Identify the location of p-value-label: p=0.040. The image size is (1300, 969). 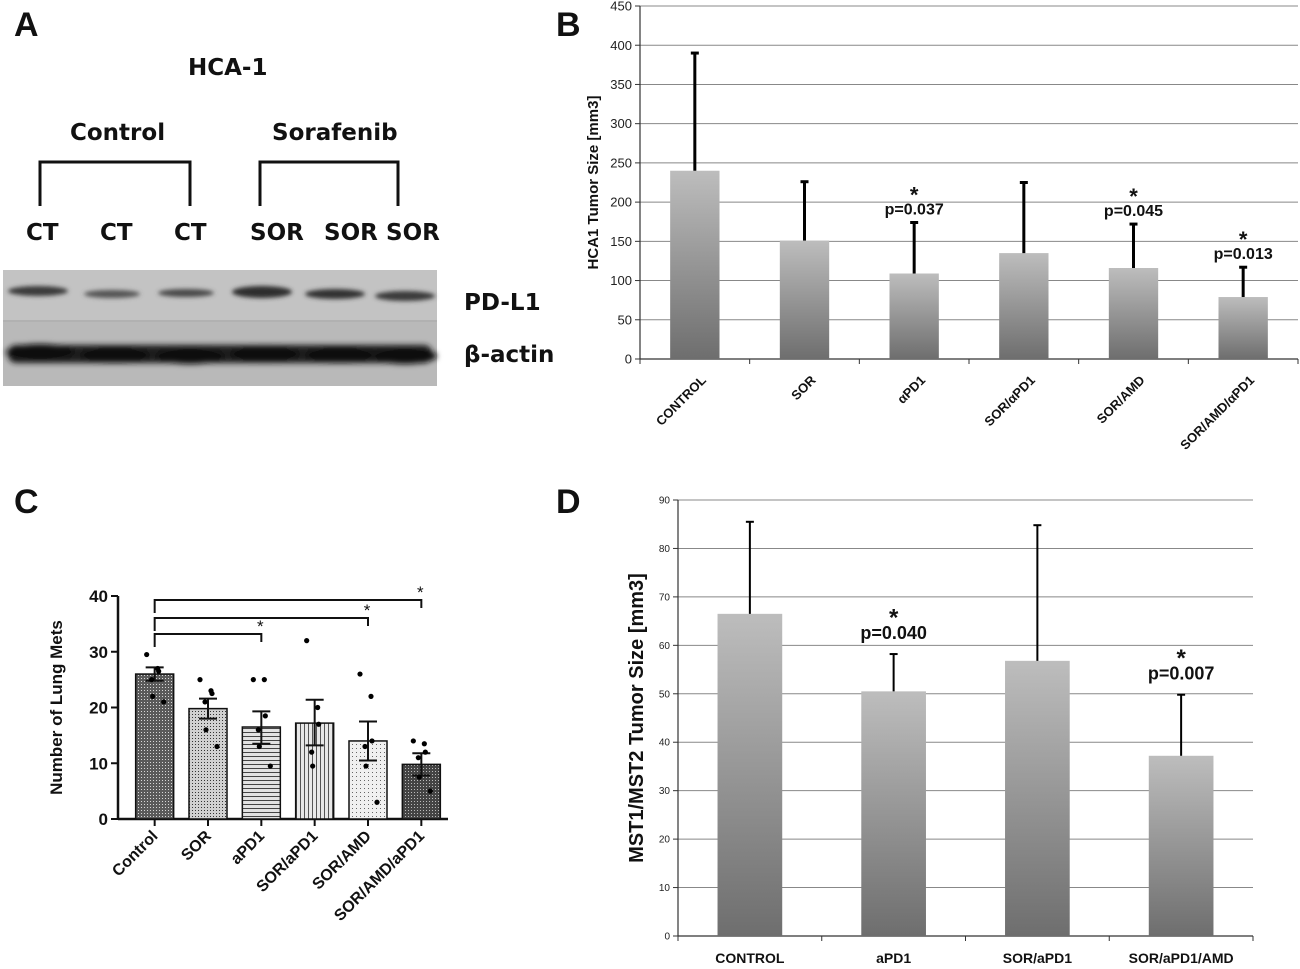
(893, 633).